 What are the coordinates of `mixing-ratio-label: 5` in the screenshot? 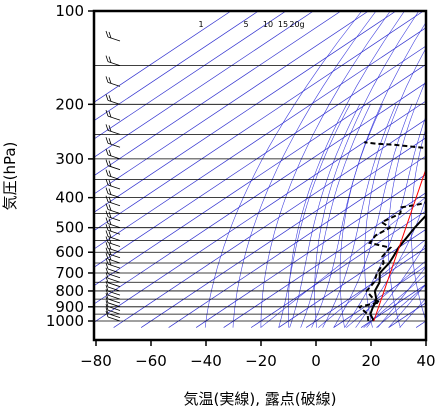 It's located at (245, 24).